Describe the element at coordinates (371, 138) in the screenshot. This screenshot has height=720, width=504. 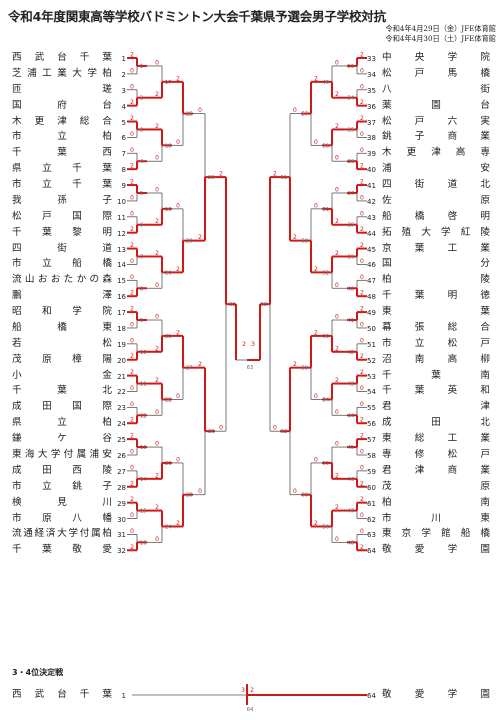
I see `team-seed: 38` at that location.